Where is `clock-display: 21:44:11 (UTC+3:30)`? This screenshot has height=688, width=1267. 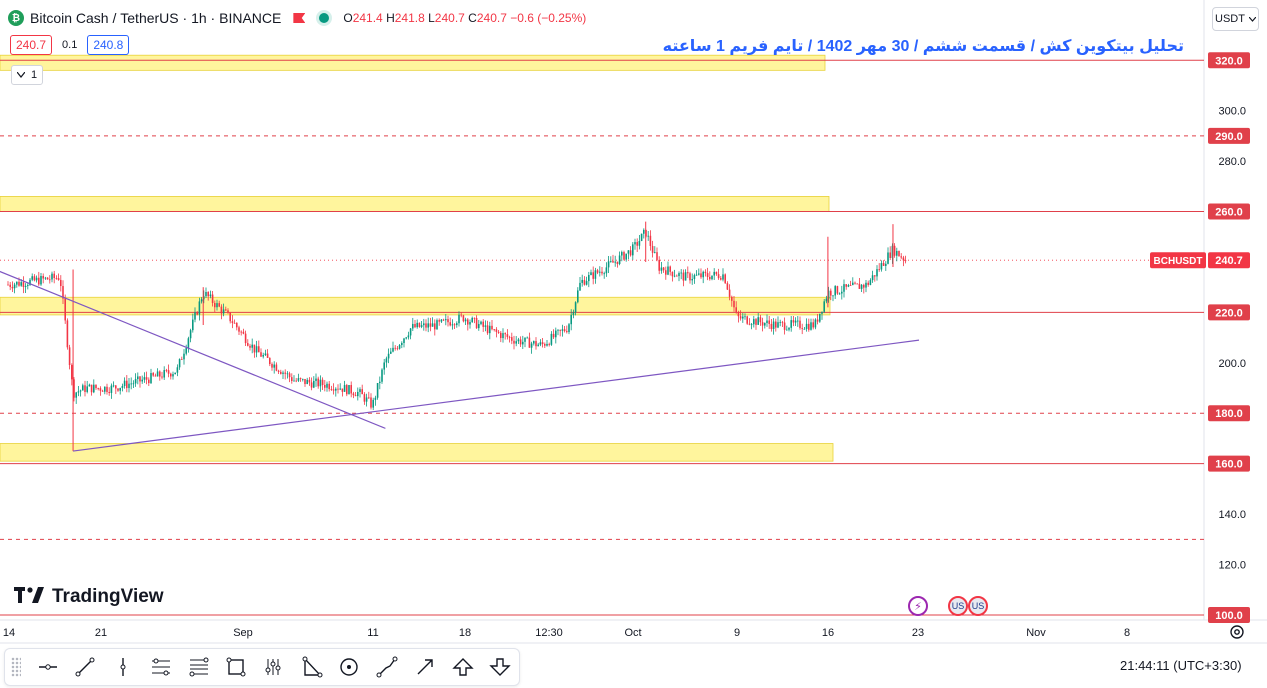 clock-display: 21:44:11 (UTC+3:30) is located at coordinates (1181, 665).